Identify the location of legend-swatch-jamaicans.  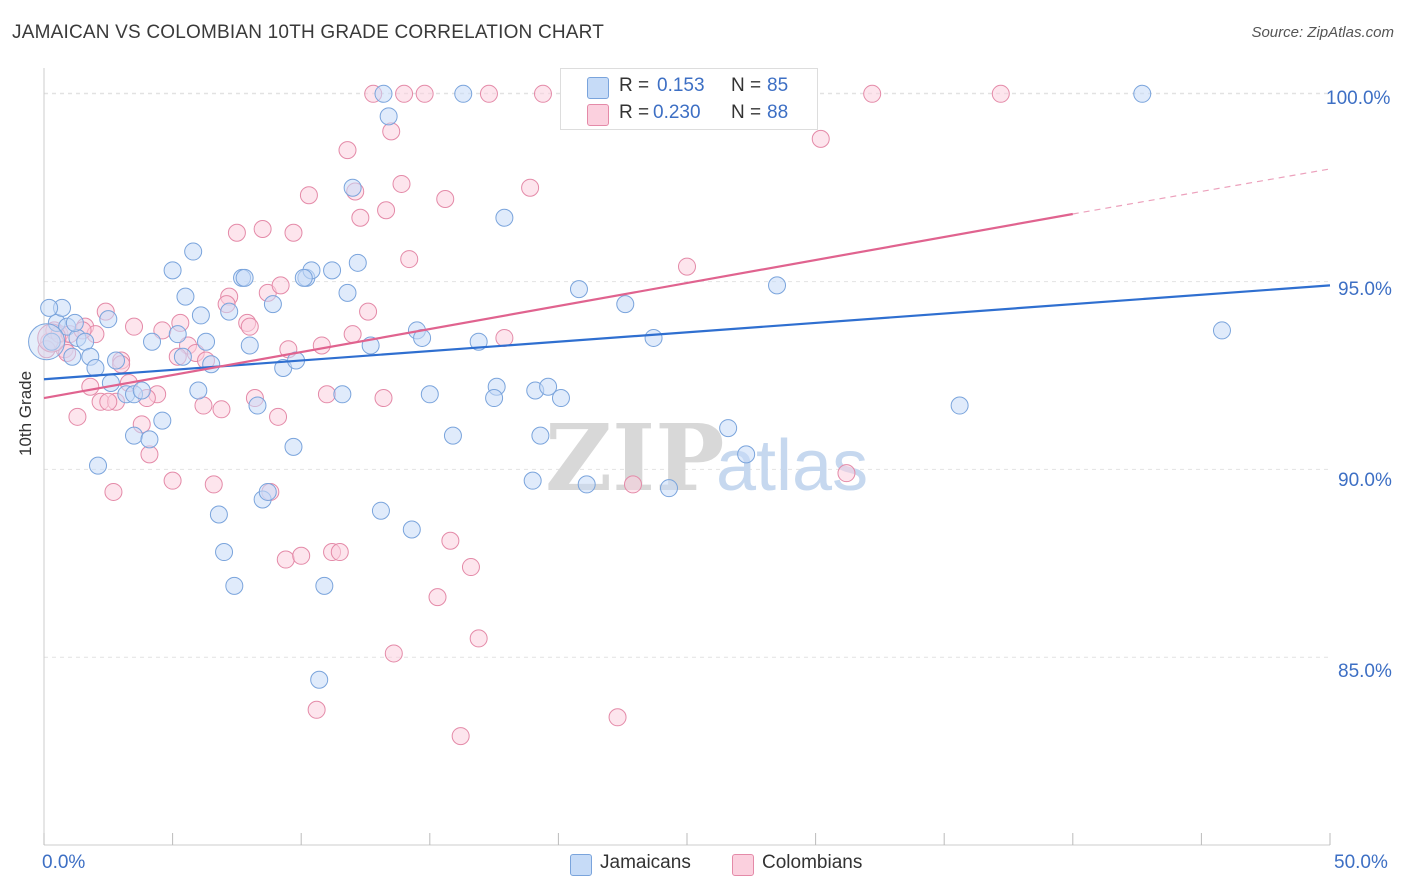
(581, 865).